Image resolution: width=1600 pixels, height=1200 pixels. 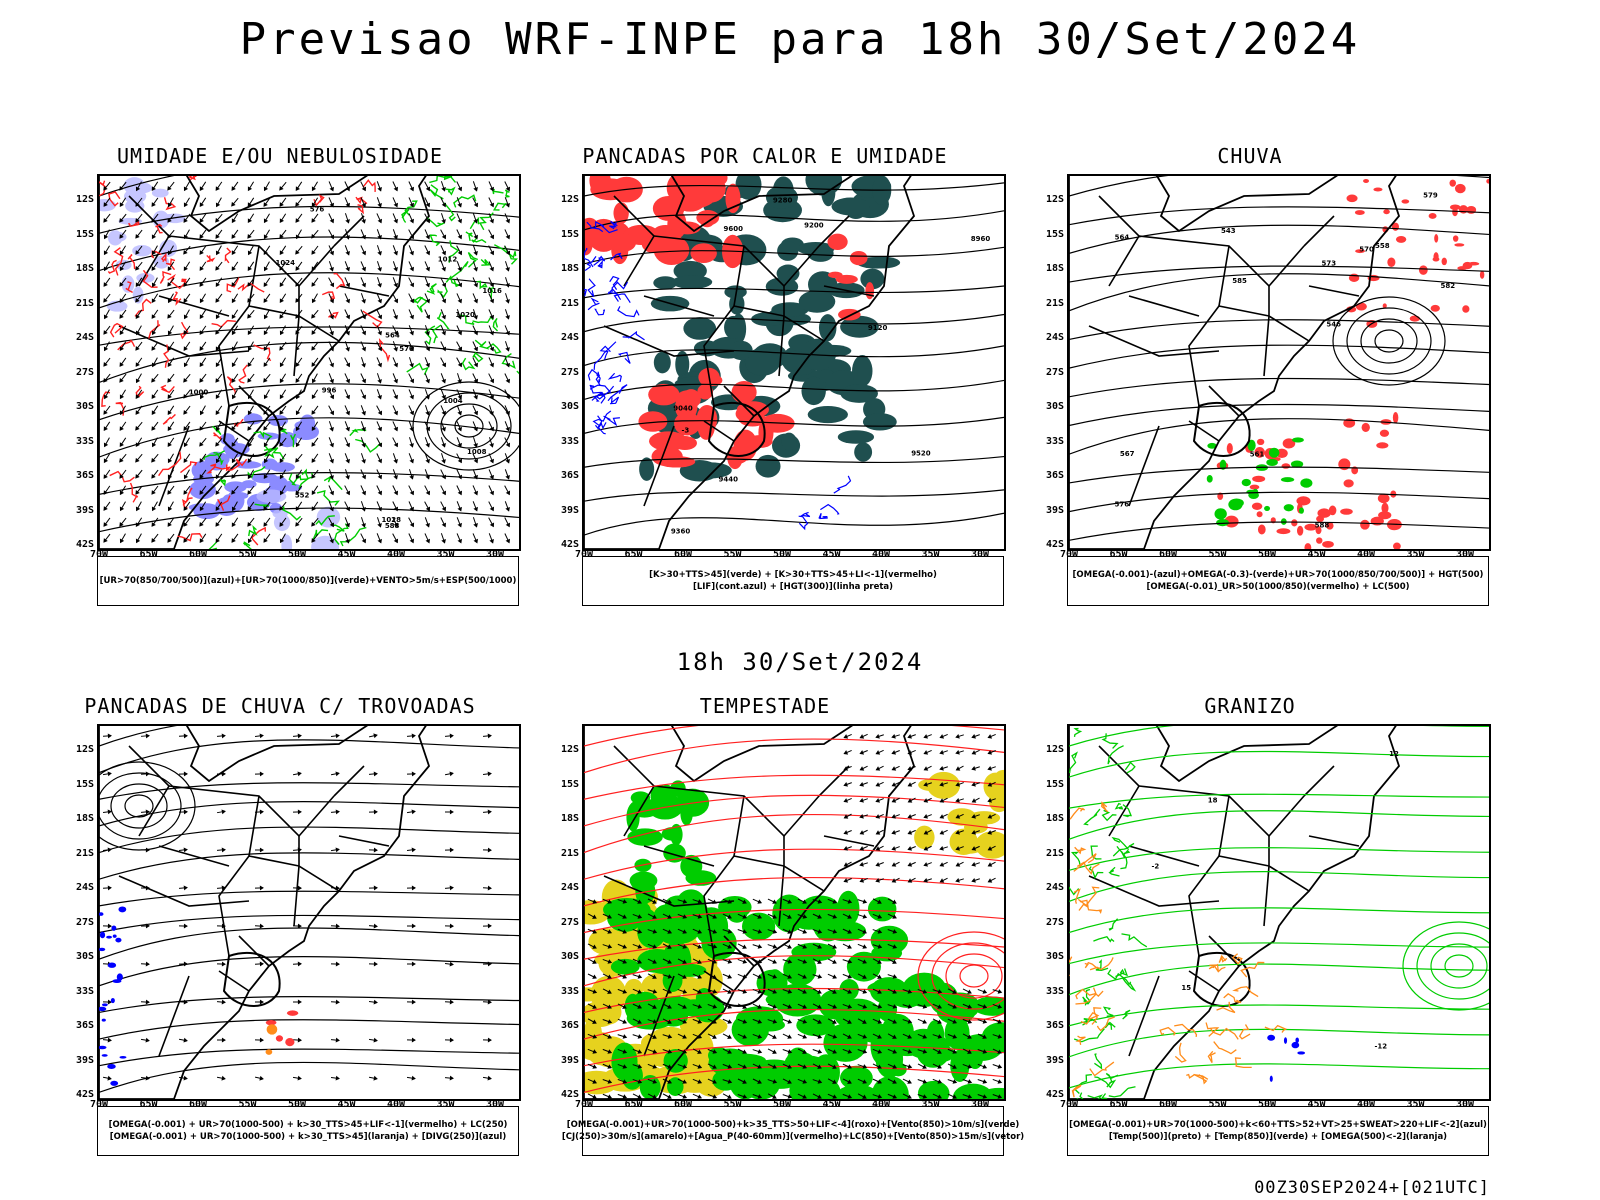 What do you see at coordinates (1279, 912) in the screenshot?
I see `map-canvas: 12 15 18 -12 -2` at bounding box center [1279, 912].